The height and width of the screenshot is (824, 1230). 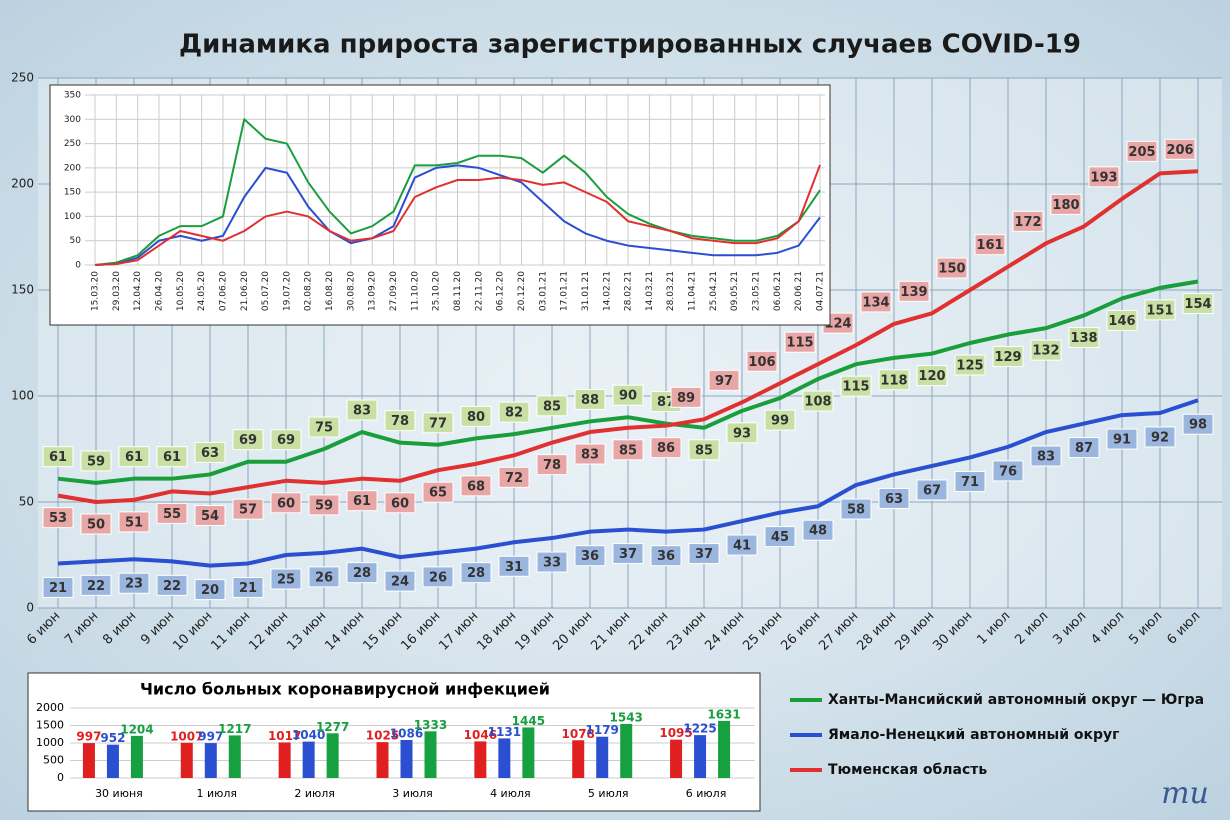 What do you see at coordinates (586, 291) in the screenshot?
I see `x-tick-label: 31.01.21` at bounding box center [586, 291].